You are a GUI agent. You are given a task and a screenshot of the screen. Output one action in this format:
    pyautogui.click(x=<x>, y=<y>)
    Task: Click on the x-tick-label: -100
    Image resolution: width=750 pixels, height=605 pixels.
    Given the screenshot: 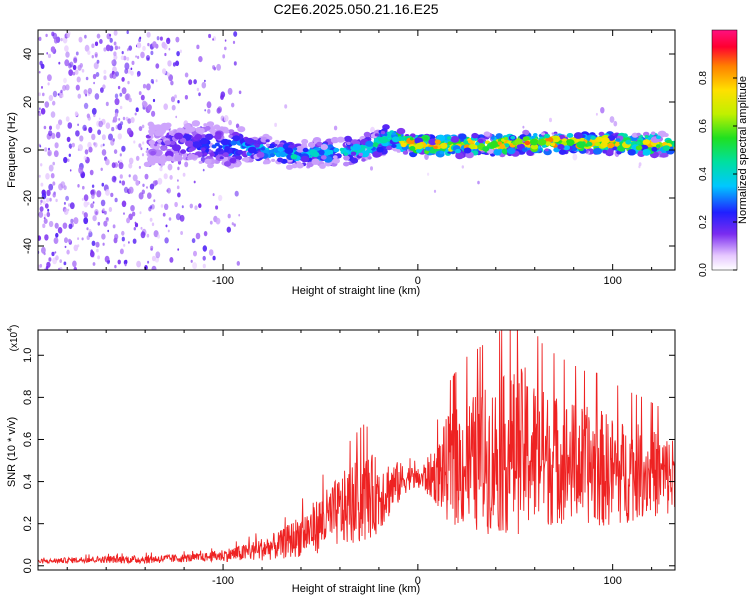 What is the action you would take?
    pyautogui.click(x=223, y=281)
    